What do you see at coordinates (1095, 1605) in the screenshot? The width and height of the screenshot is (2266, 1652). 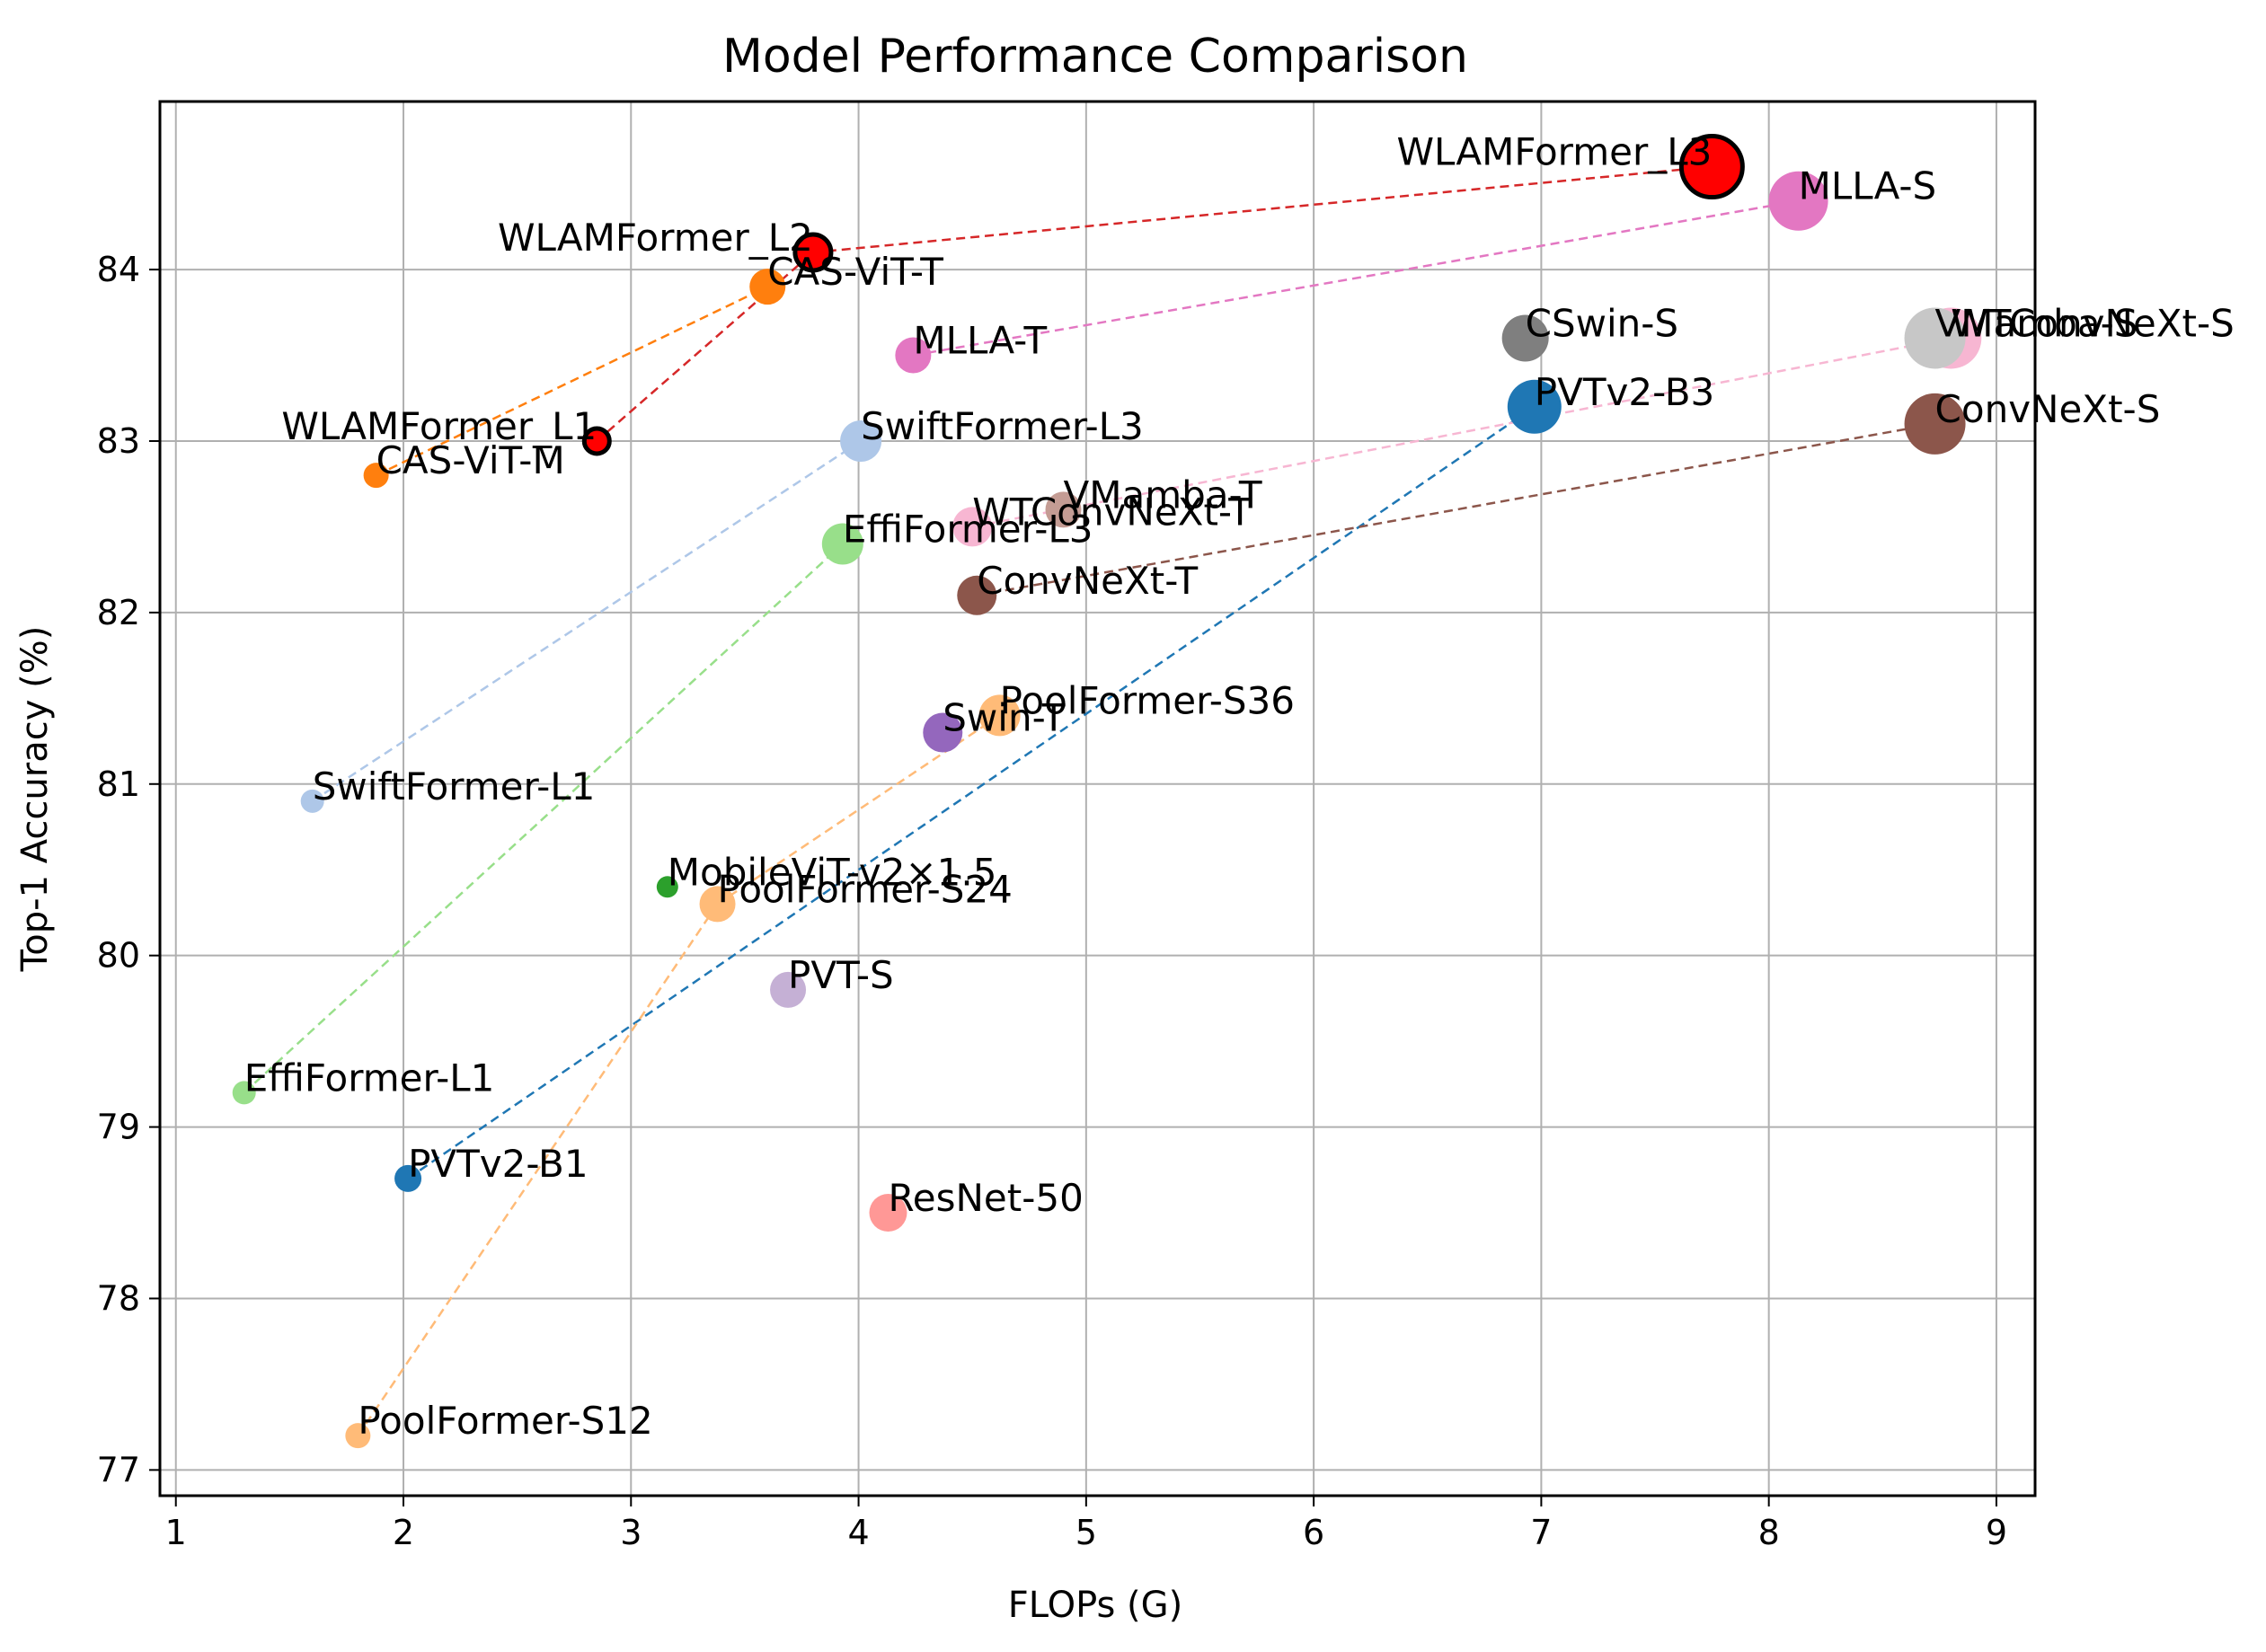 I see `x-axis-label: FLOPs (G)` at bounding box center [1095, 1605].